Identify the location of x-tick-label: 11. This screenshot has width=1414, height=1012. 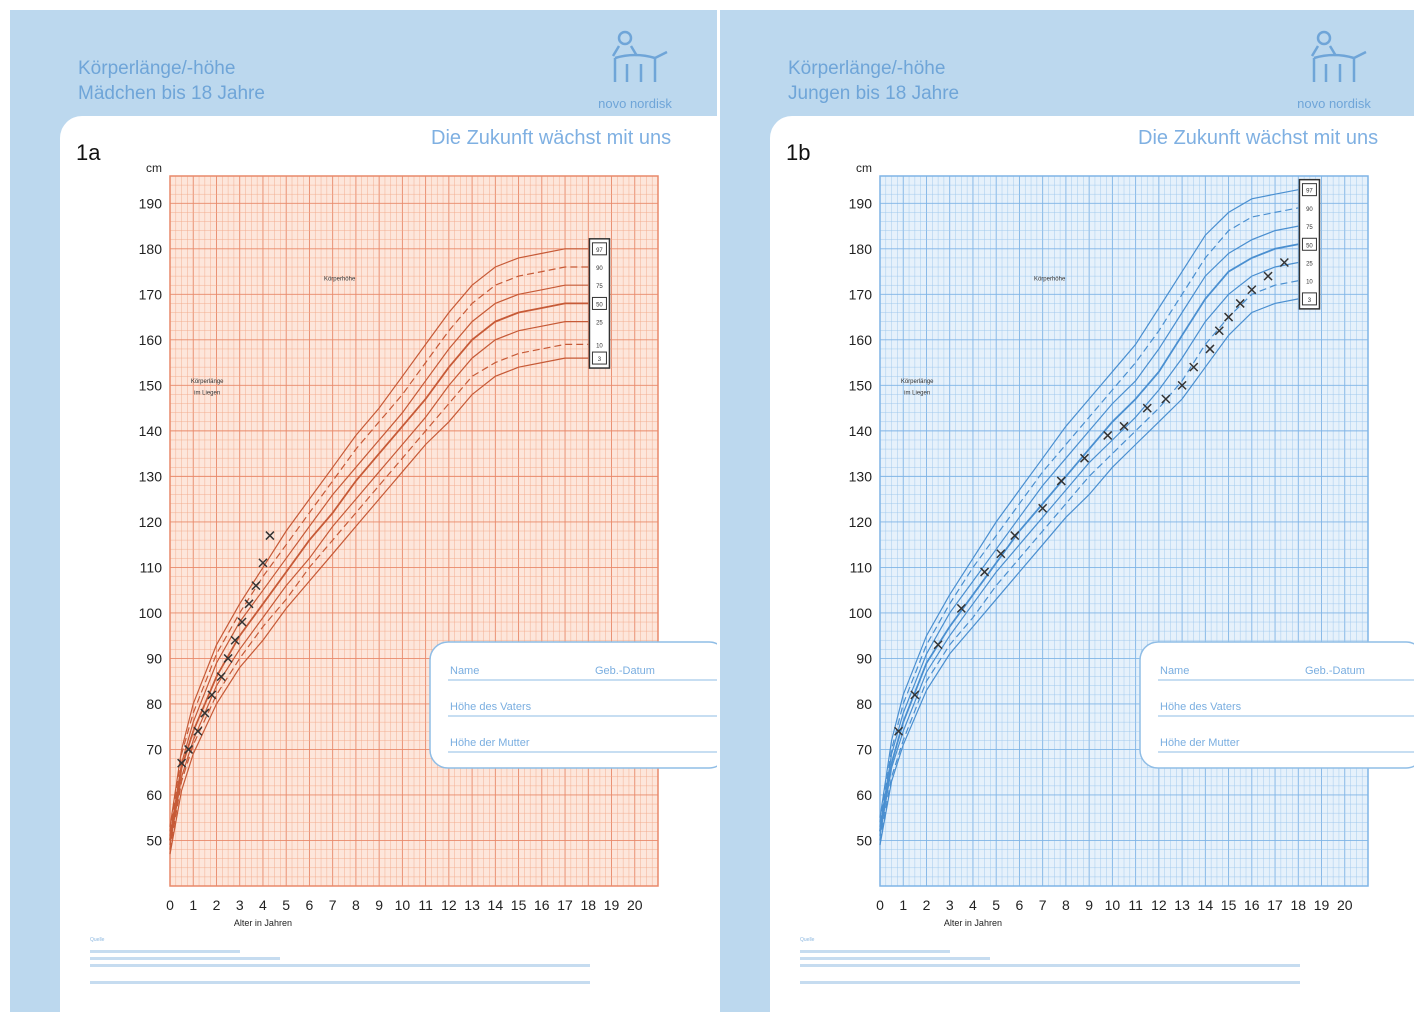
(1135, 905).